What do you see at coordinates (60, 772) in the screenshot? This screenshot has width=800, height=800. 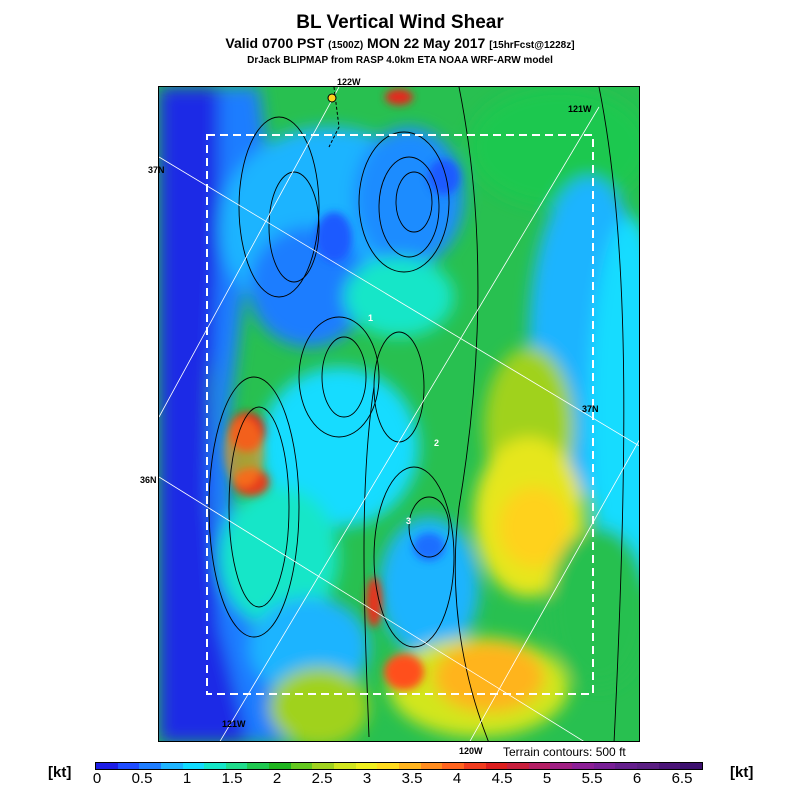 I see `colorbar-unit-left: [kt]` at bounding box center [60, 772].